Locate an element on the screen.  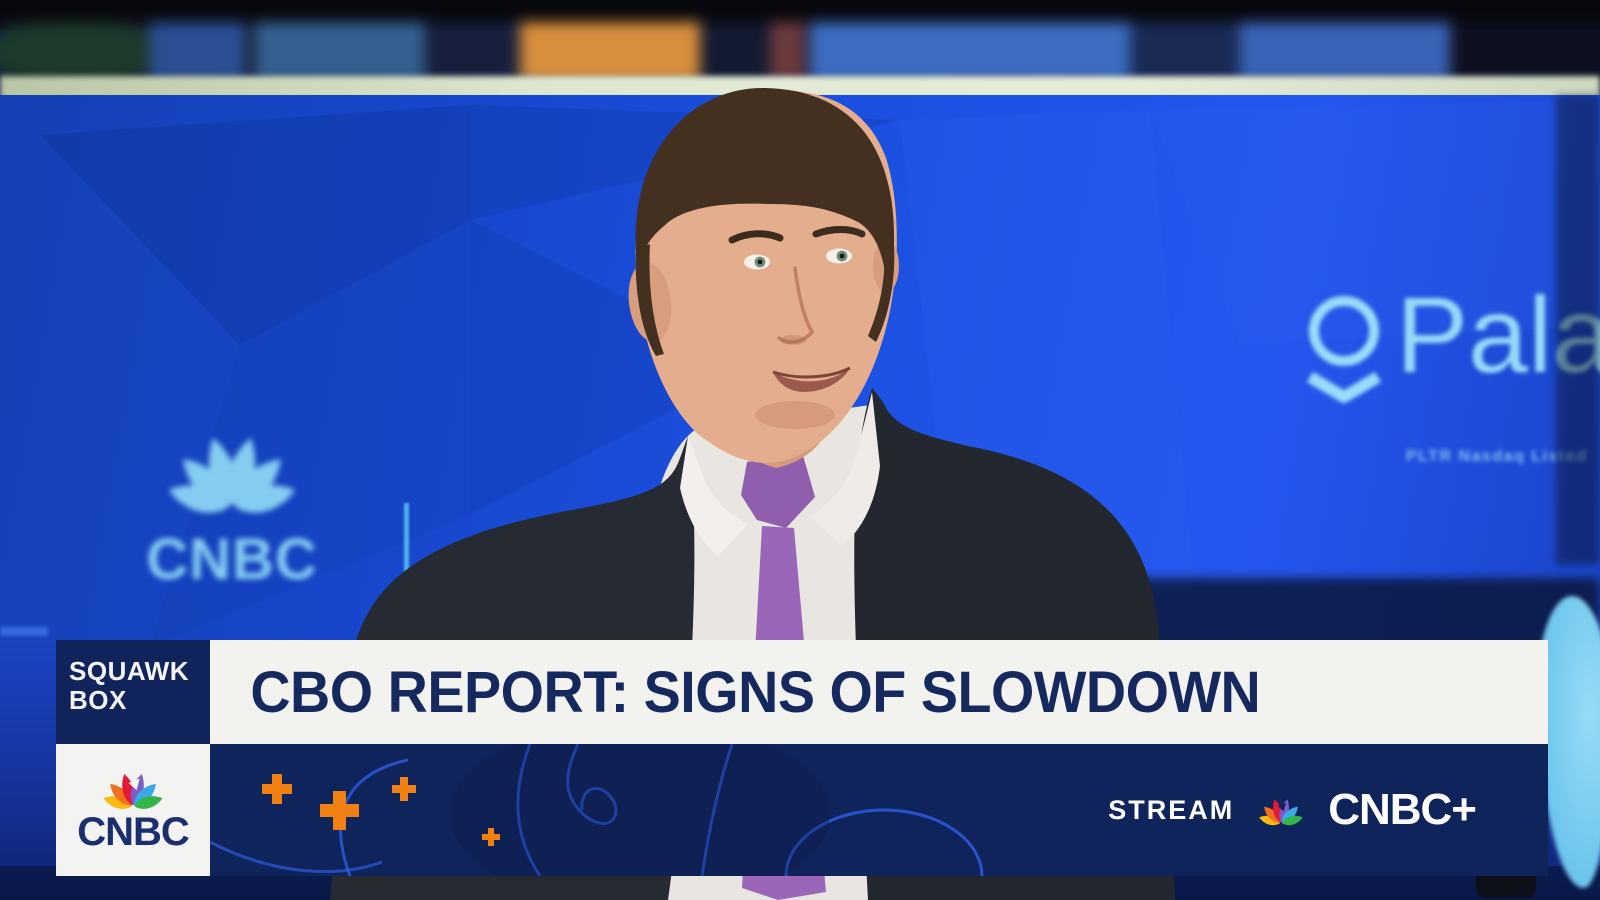
wall-cnbc-wordmark: CNBC is located at coordinates (232, 559).